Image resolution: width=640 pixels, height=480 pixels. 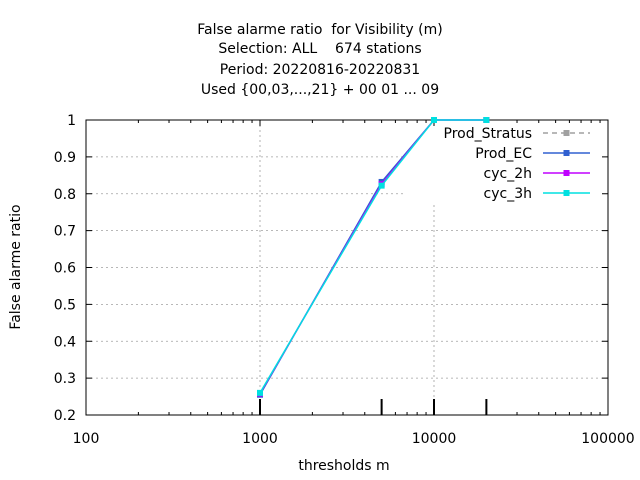 I want to click on y-tick-label: 0.4, so click(x=65, y=342).